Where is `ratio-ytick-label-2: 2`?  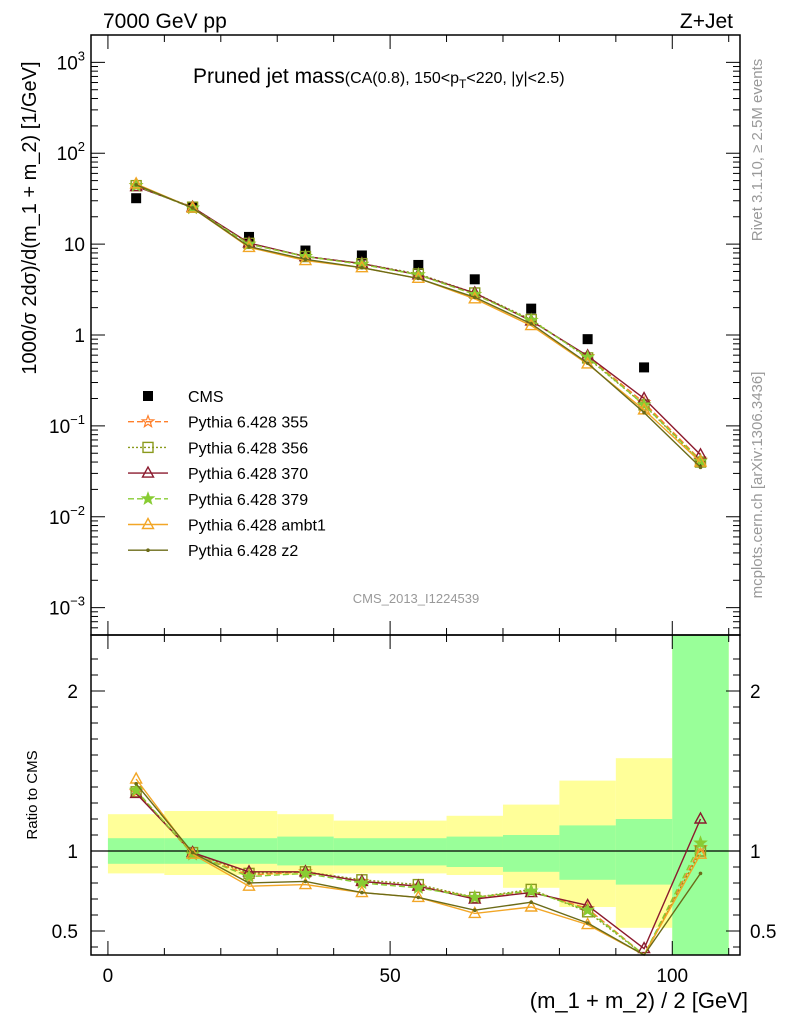 ratio-ytick-label-2: 2 is located at coordinates (72, 692).